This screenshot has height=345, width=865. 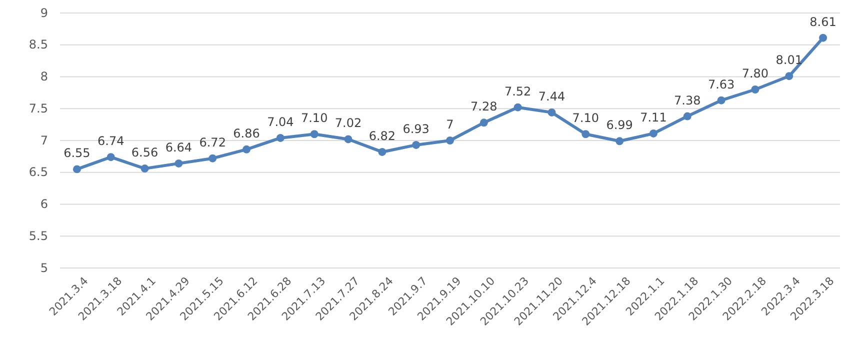 What do you see at coordinates (38, 108) in the screenshot?
I see `y-tick-label: 7.5` at bounding box center [38, 108].